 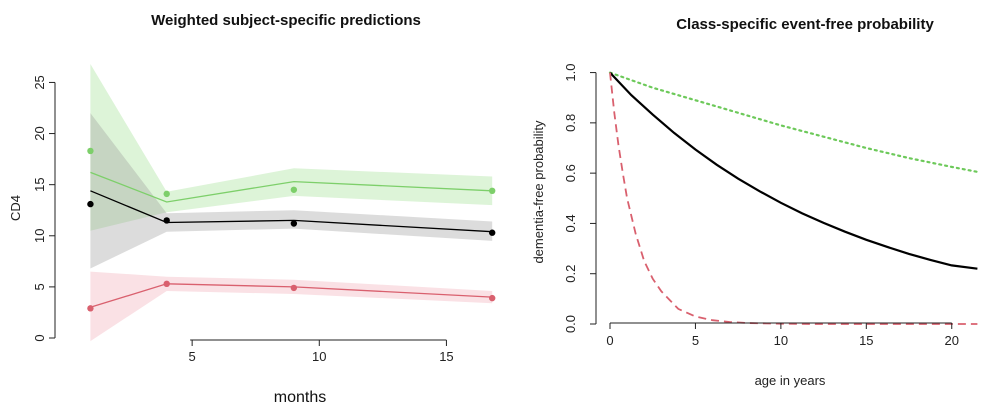 I want to click on left-y-axis-label: CD4, so click(x=15, y=208).